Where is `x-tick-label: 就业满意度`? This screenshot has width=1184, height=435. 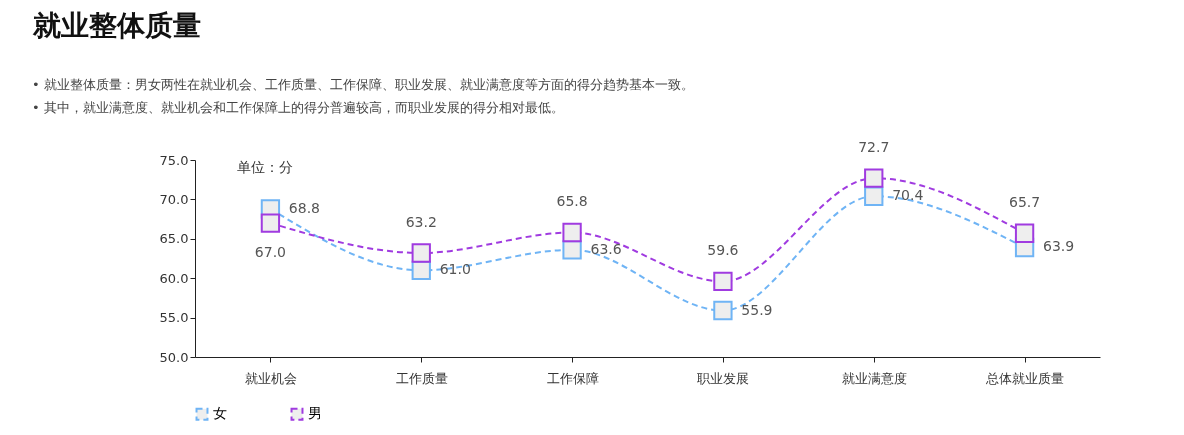
x-tick-label: 就业满意度 is located at coordinates (874, 378).